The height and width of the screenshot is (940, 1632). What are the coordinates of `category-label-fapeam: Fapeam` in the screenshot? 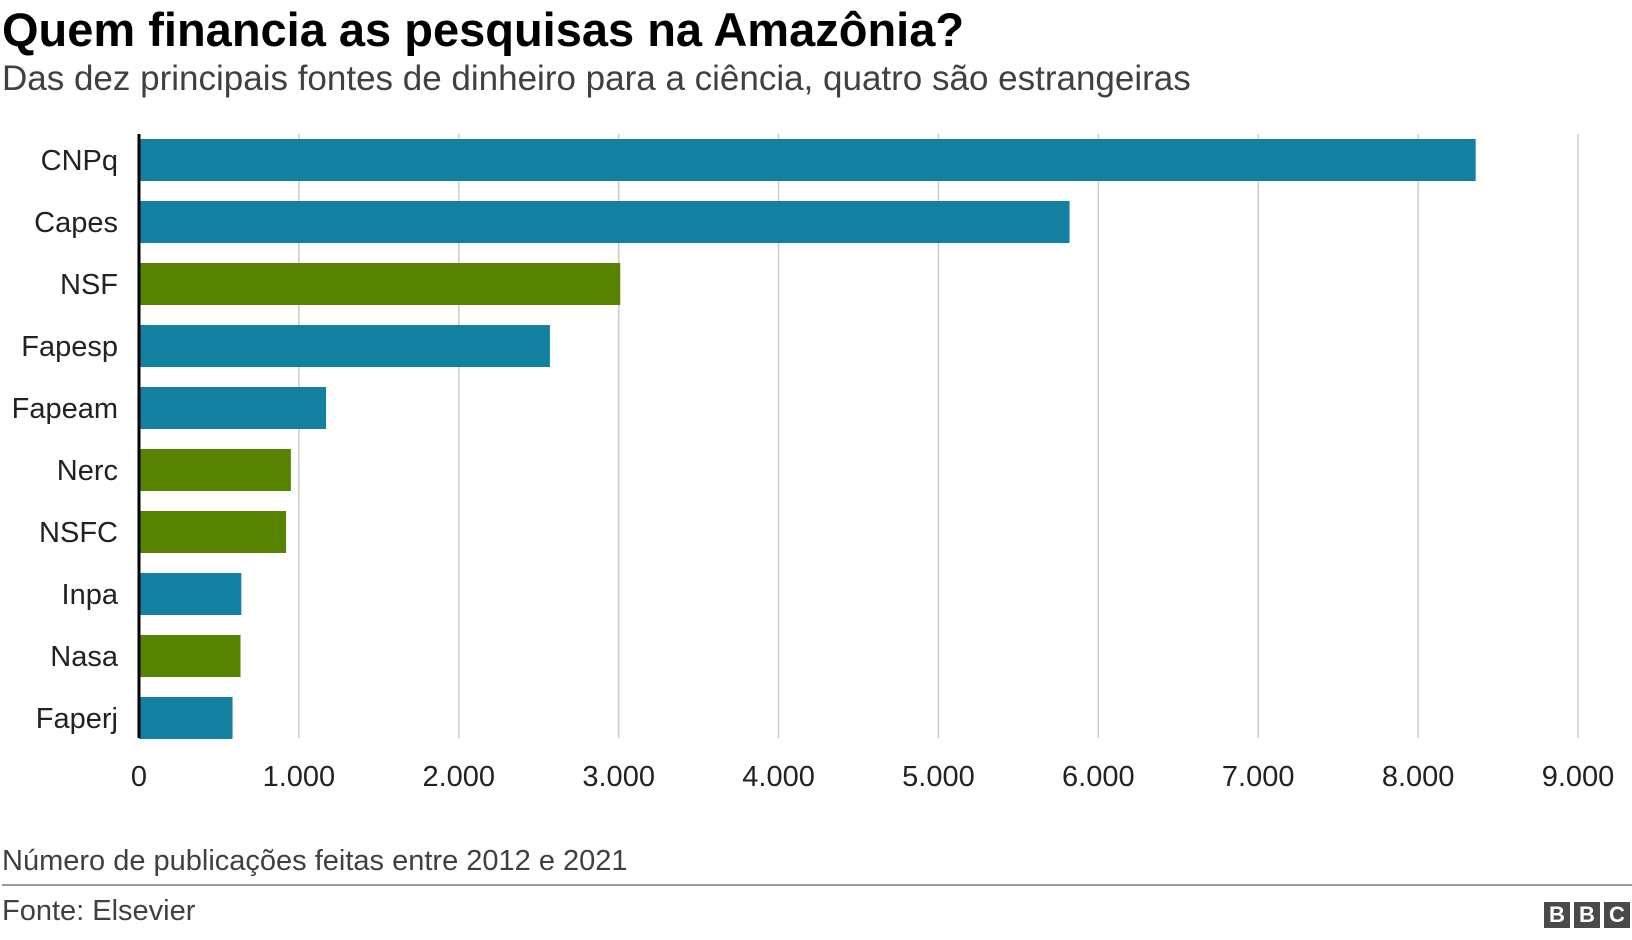 It's located at (65, 409).